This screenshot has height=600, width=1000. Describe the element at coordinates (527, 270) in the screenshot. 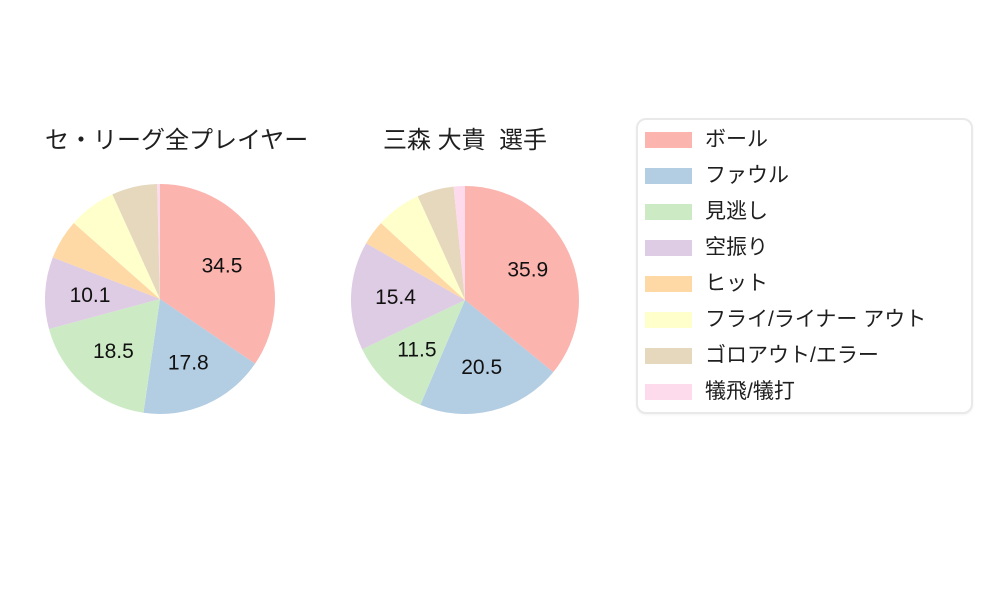

I see `slice-value-label-ball: 35.9` at that location.